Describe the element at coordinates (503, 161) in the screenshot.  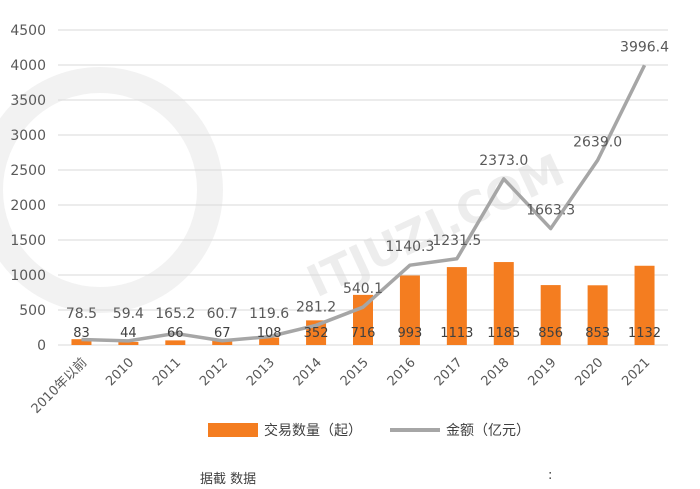
I see `line-data-label: 2373.0` at that location.